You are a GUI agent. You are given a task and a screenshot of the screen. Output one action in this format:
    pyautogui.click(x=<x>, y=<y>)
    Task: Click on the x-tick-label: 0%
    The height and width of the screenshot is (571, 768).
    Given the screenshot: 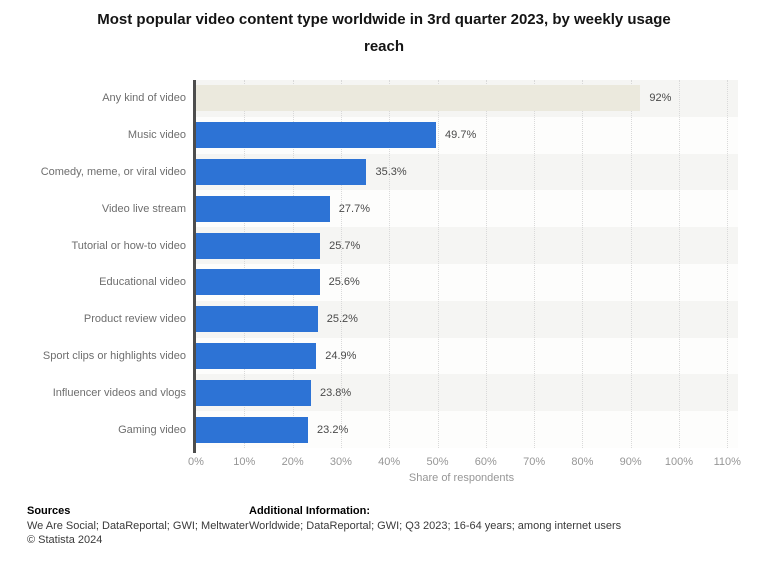 What is the action you would take?
    pyautogui.click(x=196, y=462)
    